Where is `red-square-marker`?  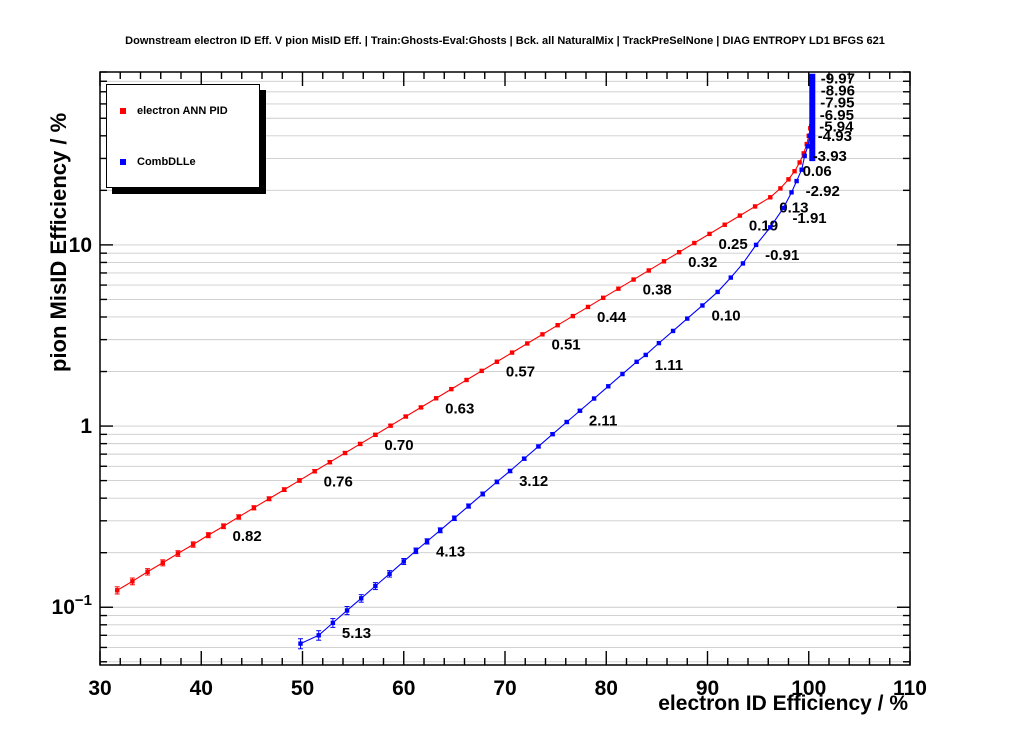
red-square-marker is located at coordinates (123, 111).